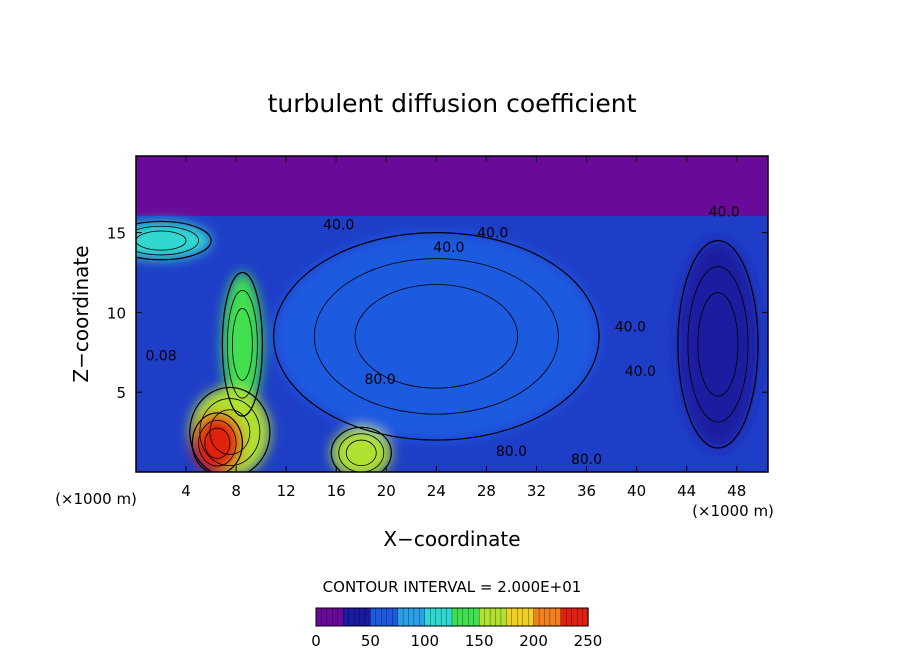  Describe the element at coordinates (116, 313) in the screenshot. I see `y-tick-label-1: 10` at that location.